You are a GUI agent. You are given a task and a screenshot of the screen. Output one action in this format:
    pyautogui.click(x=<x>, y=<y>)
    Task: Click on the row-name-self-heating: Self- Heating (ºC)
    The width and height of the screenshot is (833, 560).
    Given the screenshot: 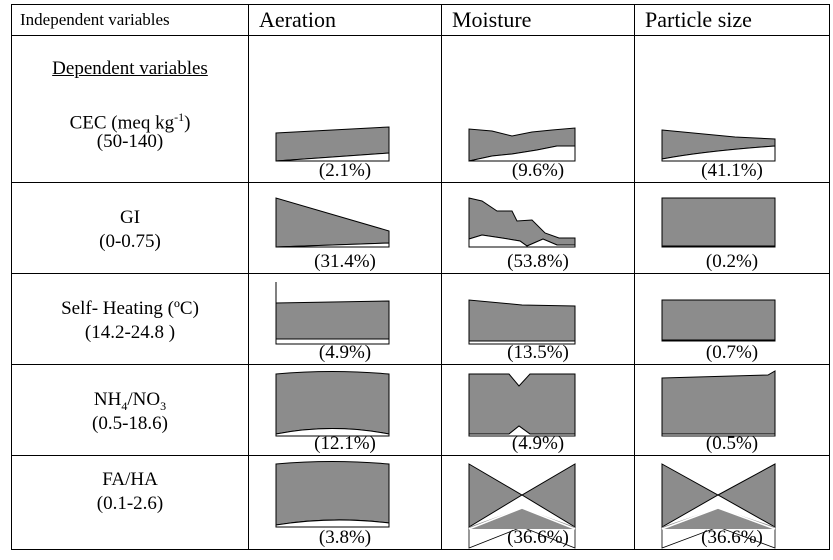 What is the action you would take?
    pyautogui.click(x=130, y=308)
    